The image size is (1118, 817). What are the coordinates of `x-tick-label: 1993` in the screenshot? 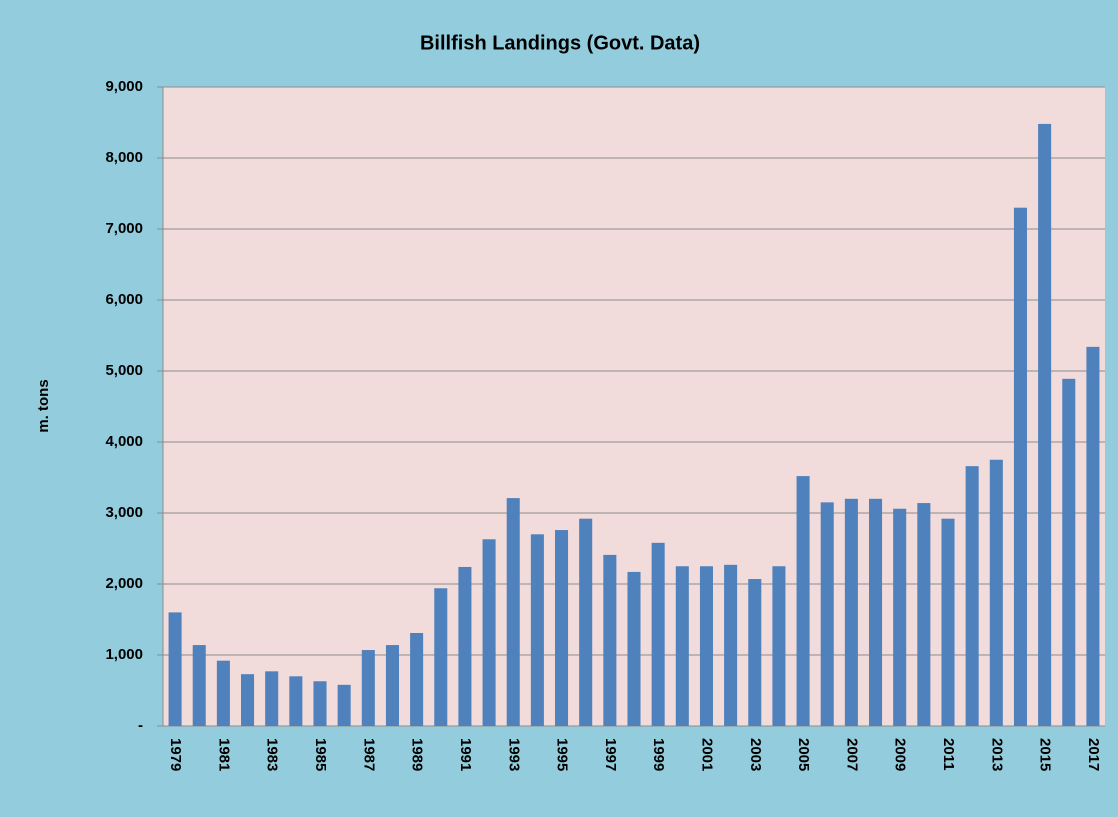 It's located at (513, 754).